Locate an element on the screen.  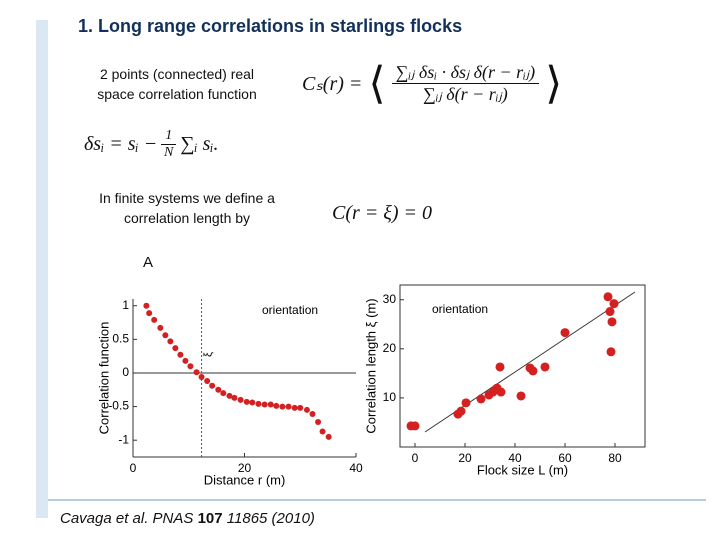
y-tick-label: 10 is located at coordinates (390, 397).